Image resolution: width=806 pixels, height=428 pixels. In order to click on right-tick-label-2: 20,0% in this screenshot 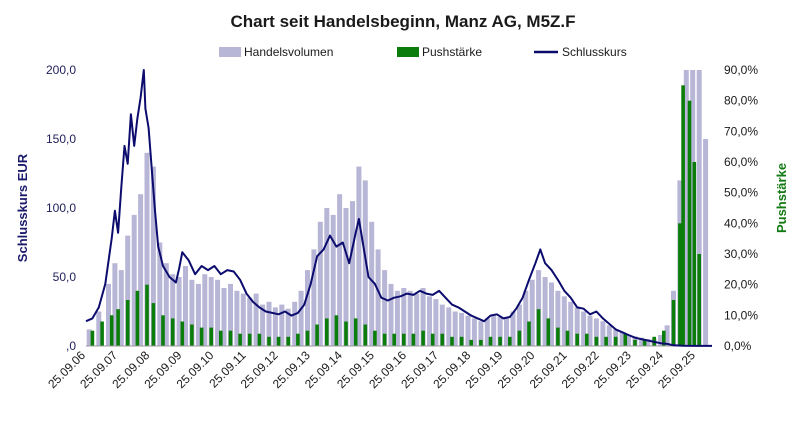, I will do `click(741, 285)`.